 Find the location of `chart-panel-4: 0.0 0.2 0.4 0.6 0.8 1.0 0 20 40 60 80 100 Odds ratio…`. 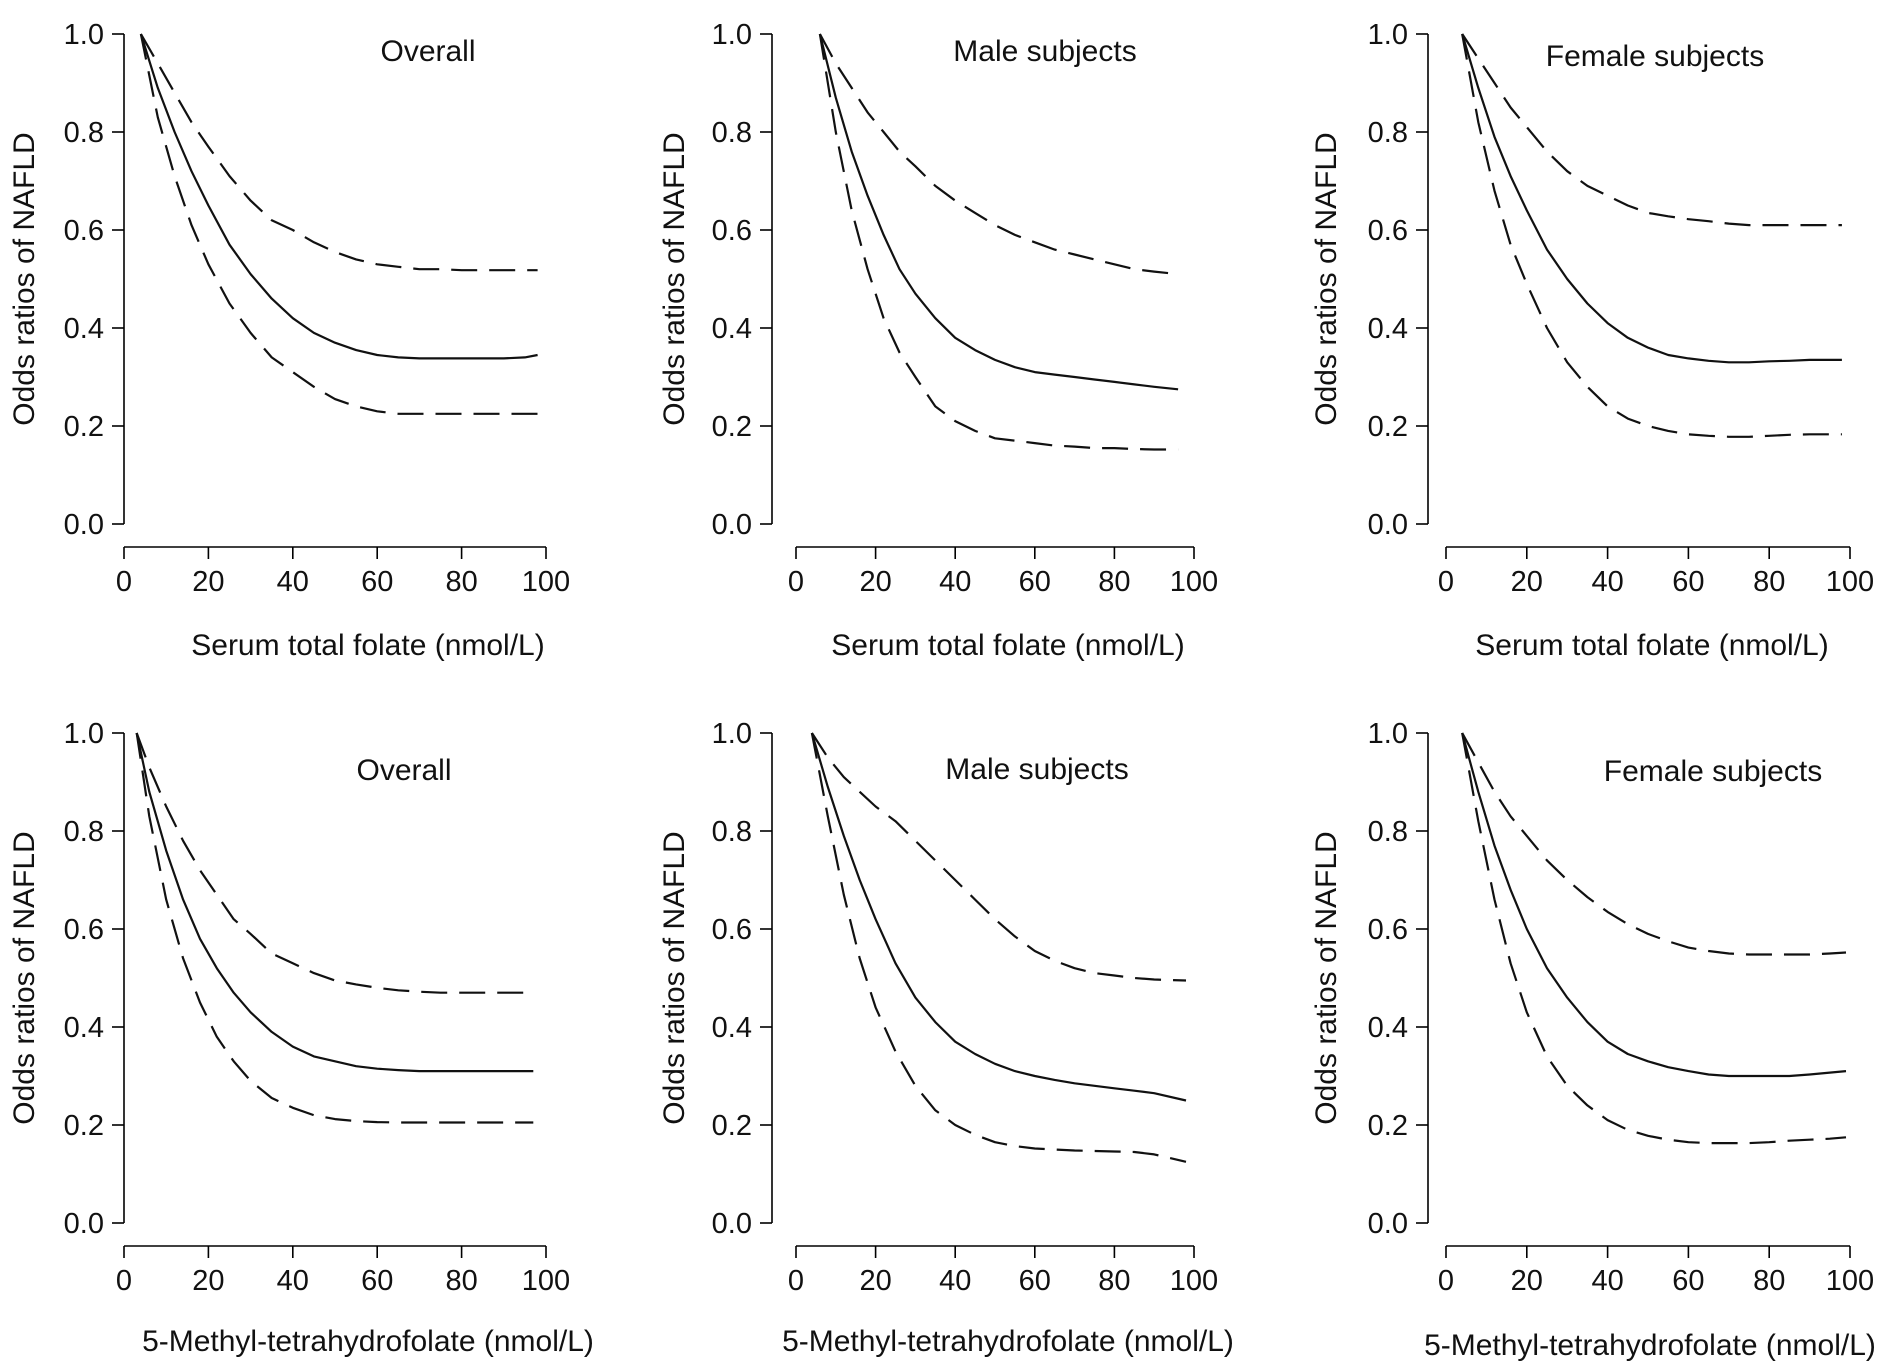

chart-panel-4: 0.0 0.2 0.4 0.6 0.8 1.0 0 20 40 60 80 100 Odds ratio… is located at coordinates (301, 1038).